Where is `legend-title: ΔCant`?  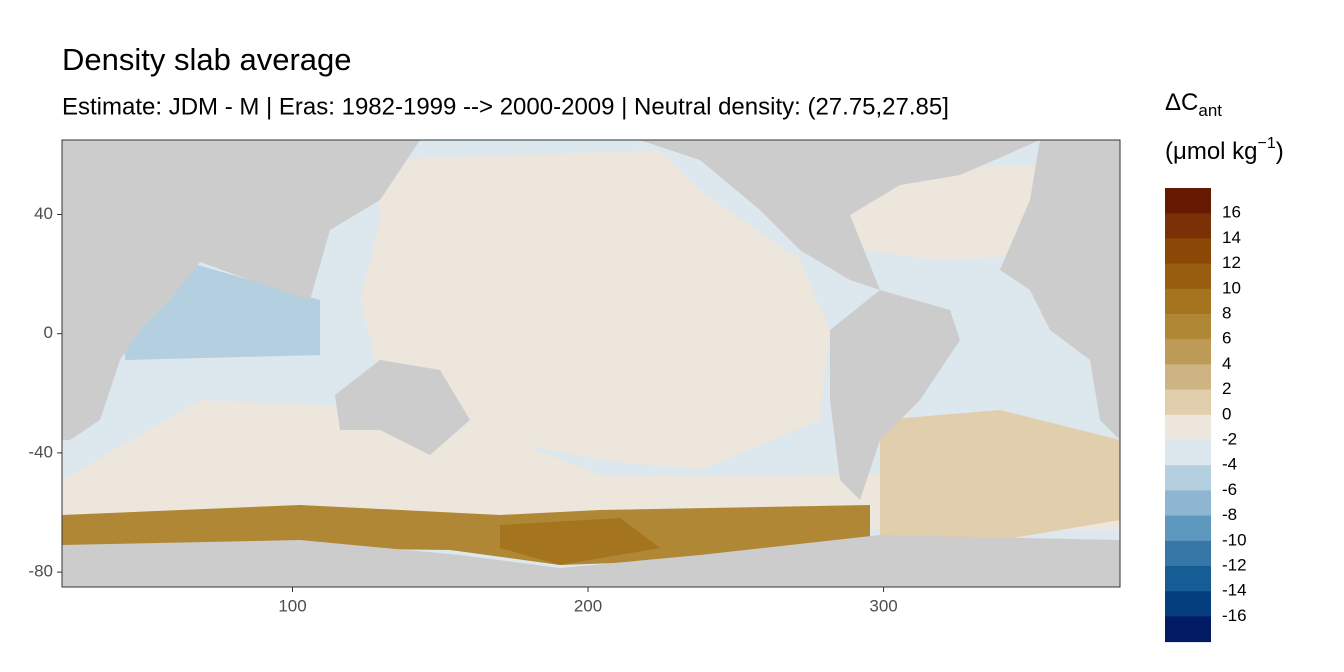
legend-title: ΔCant is located at coordinates (1193, 104).